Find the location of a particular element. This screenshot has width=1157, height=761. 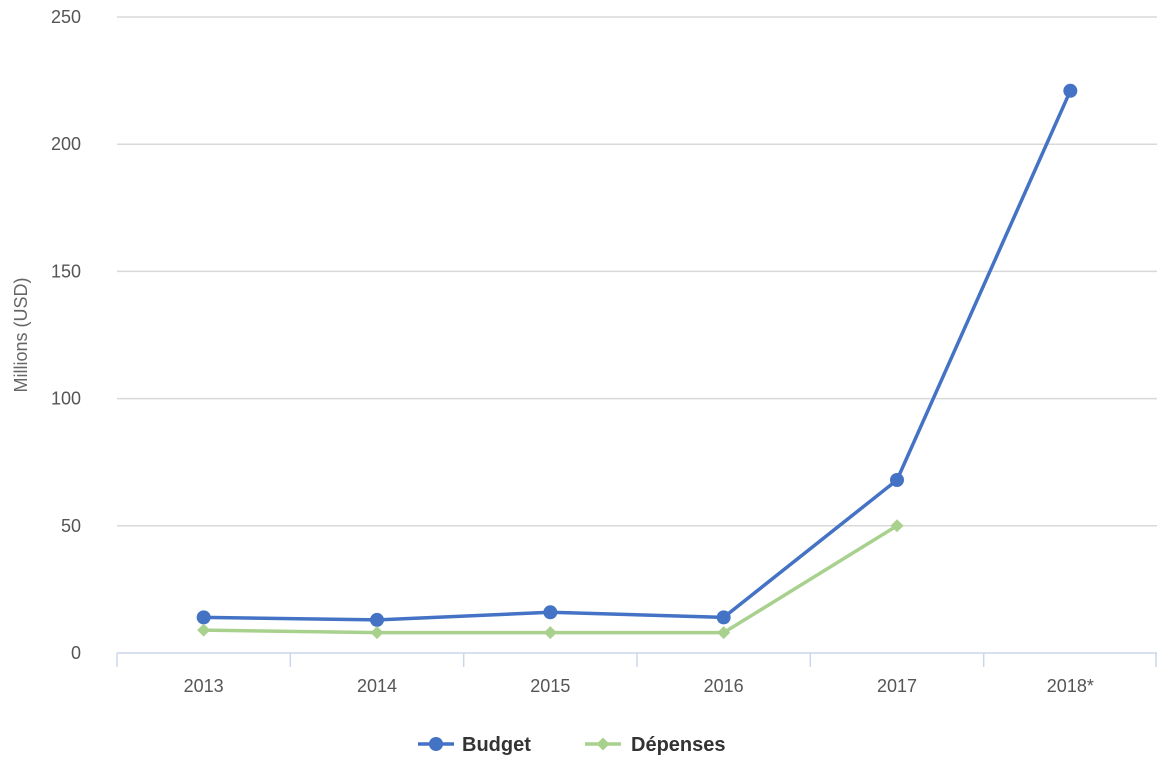

y-tick-label: 50 is located at coordinates (71, 526).